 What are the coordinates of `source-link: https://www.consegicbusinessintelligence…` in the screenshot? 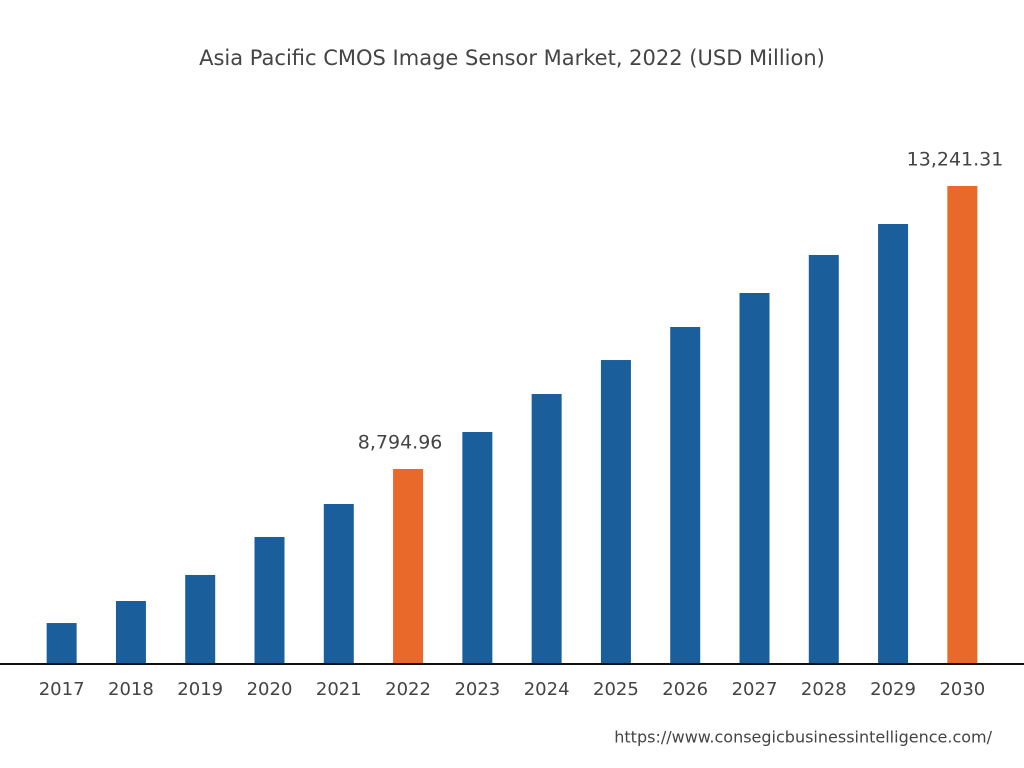 It's located at (803, 737).